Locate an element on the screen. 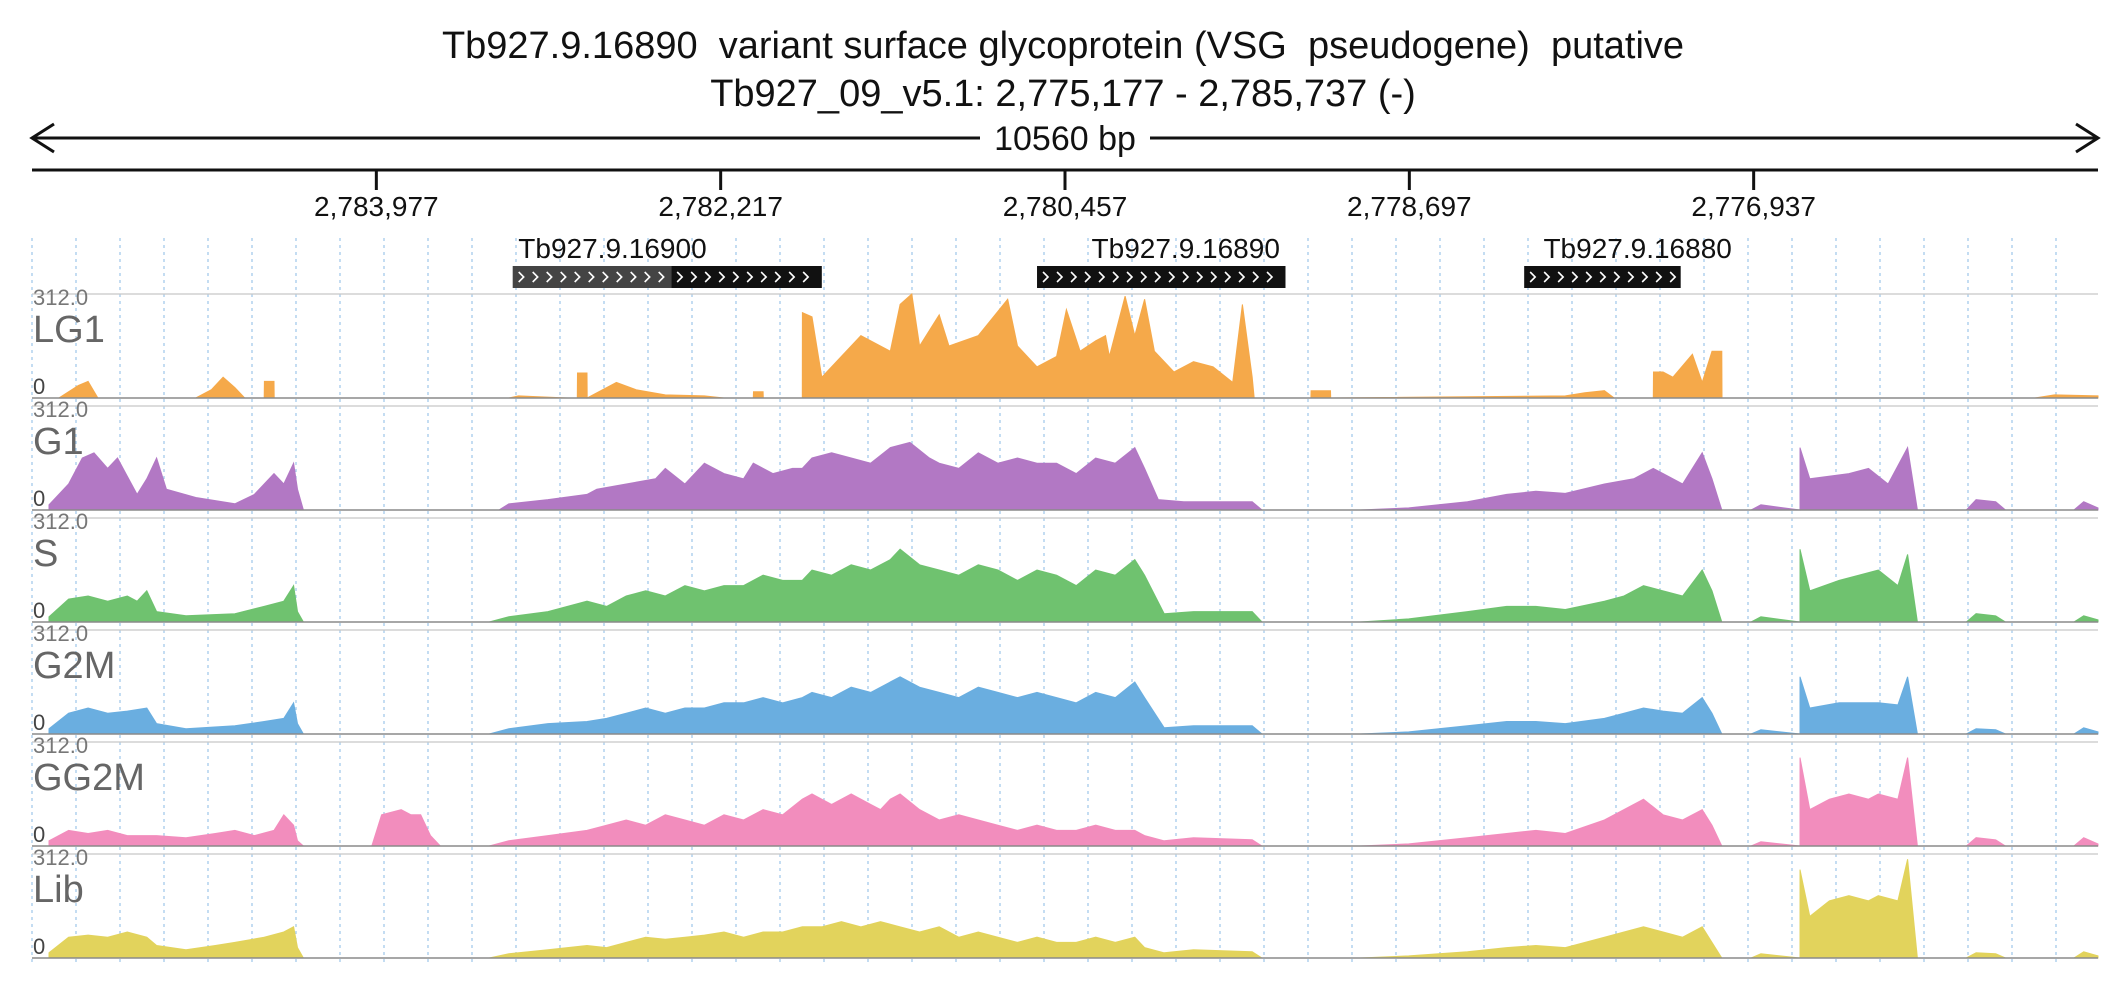 The width and height of the screenshot is (2126, 1000). track-g2m: 312.0 0 G2M is located at coordinates (1065, 678).